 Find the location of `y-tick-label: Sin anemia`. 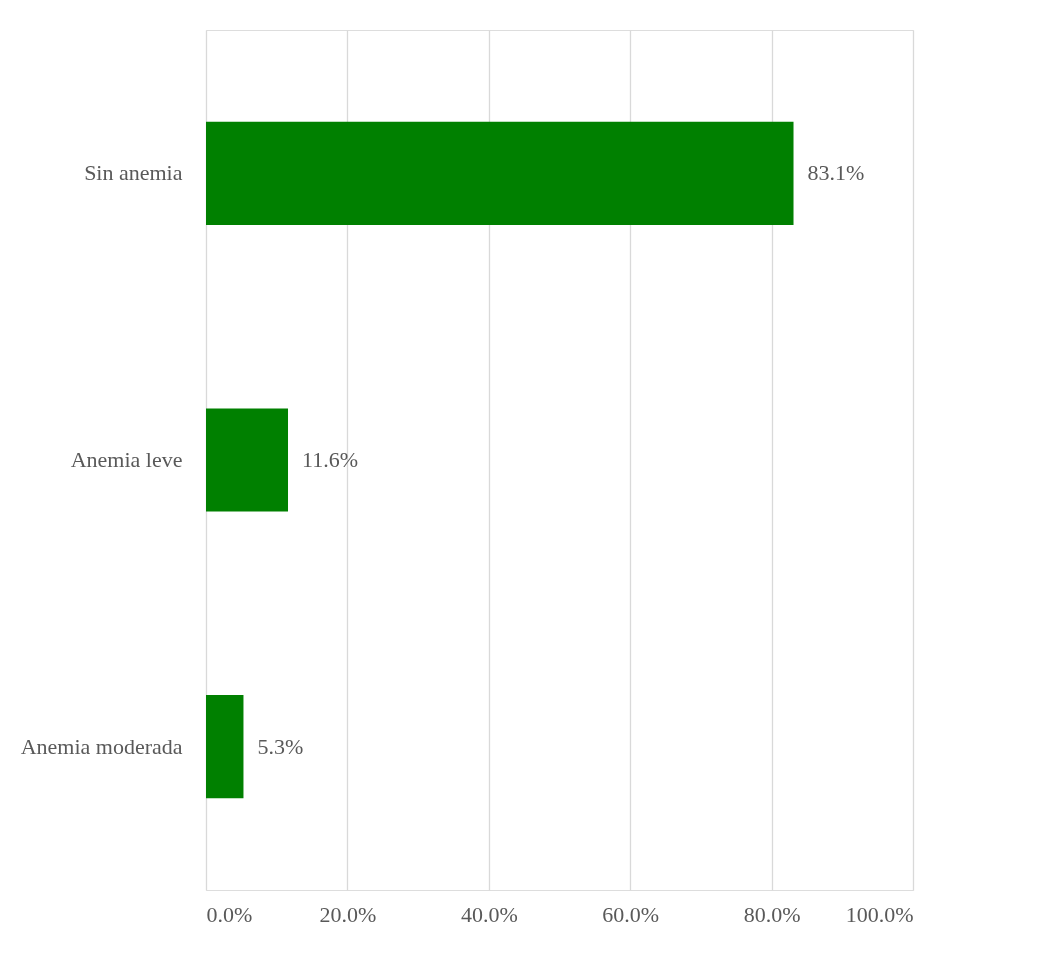

y-tick-label: Sin anemia is located at coordinates (133, 173).